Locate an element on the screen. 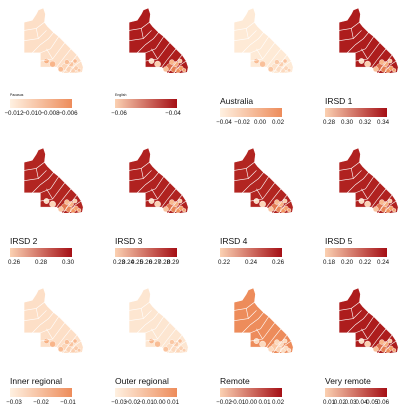 The image size is (420, 420). map-panel-3: Australia −0.04 −0.02 0.00 0.02 is located at coordinates (262, 70).